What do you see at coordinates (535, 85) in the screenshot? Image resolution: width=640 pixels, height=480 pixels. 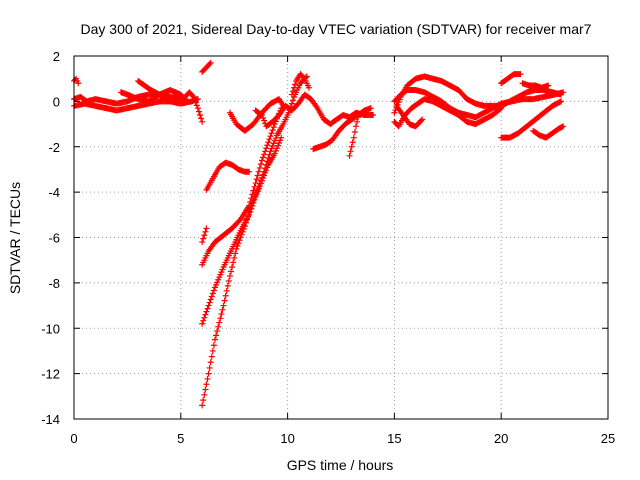 I see `series-track-y` at bounding box center [535, 85].